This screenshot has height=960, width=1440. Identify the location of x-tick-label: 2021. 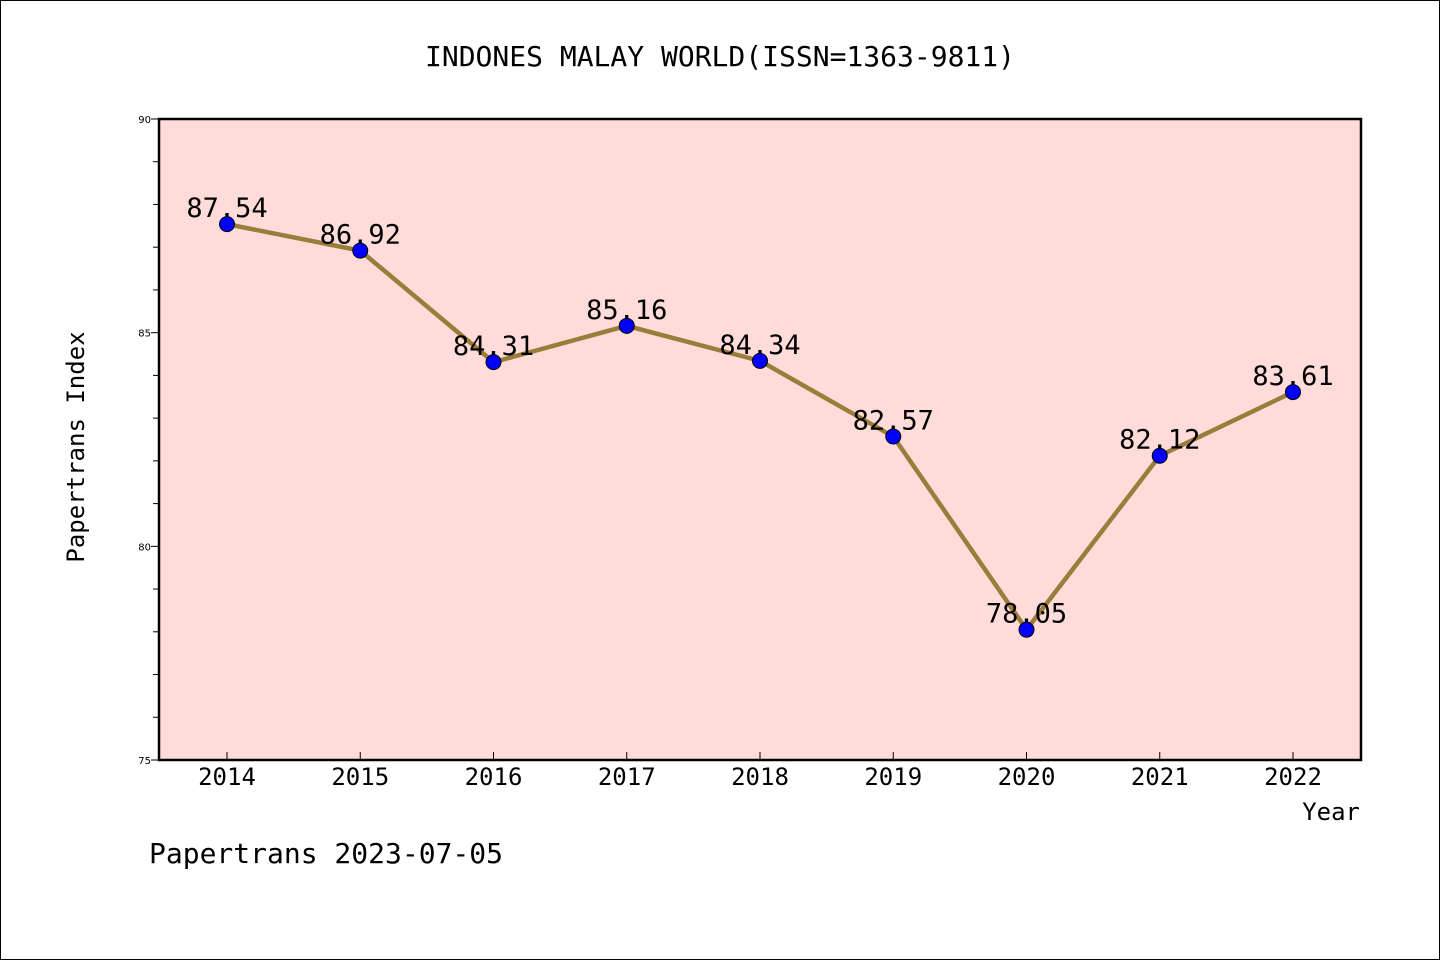
(1160, 777).